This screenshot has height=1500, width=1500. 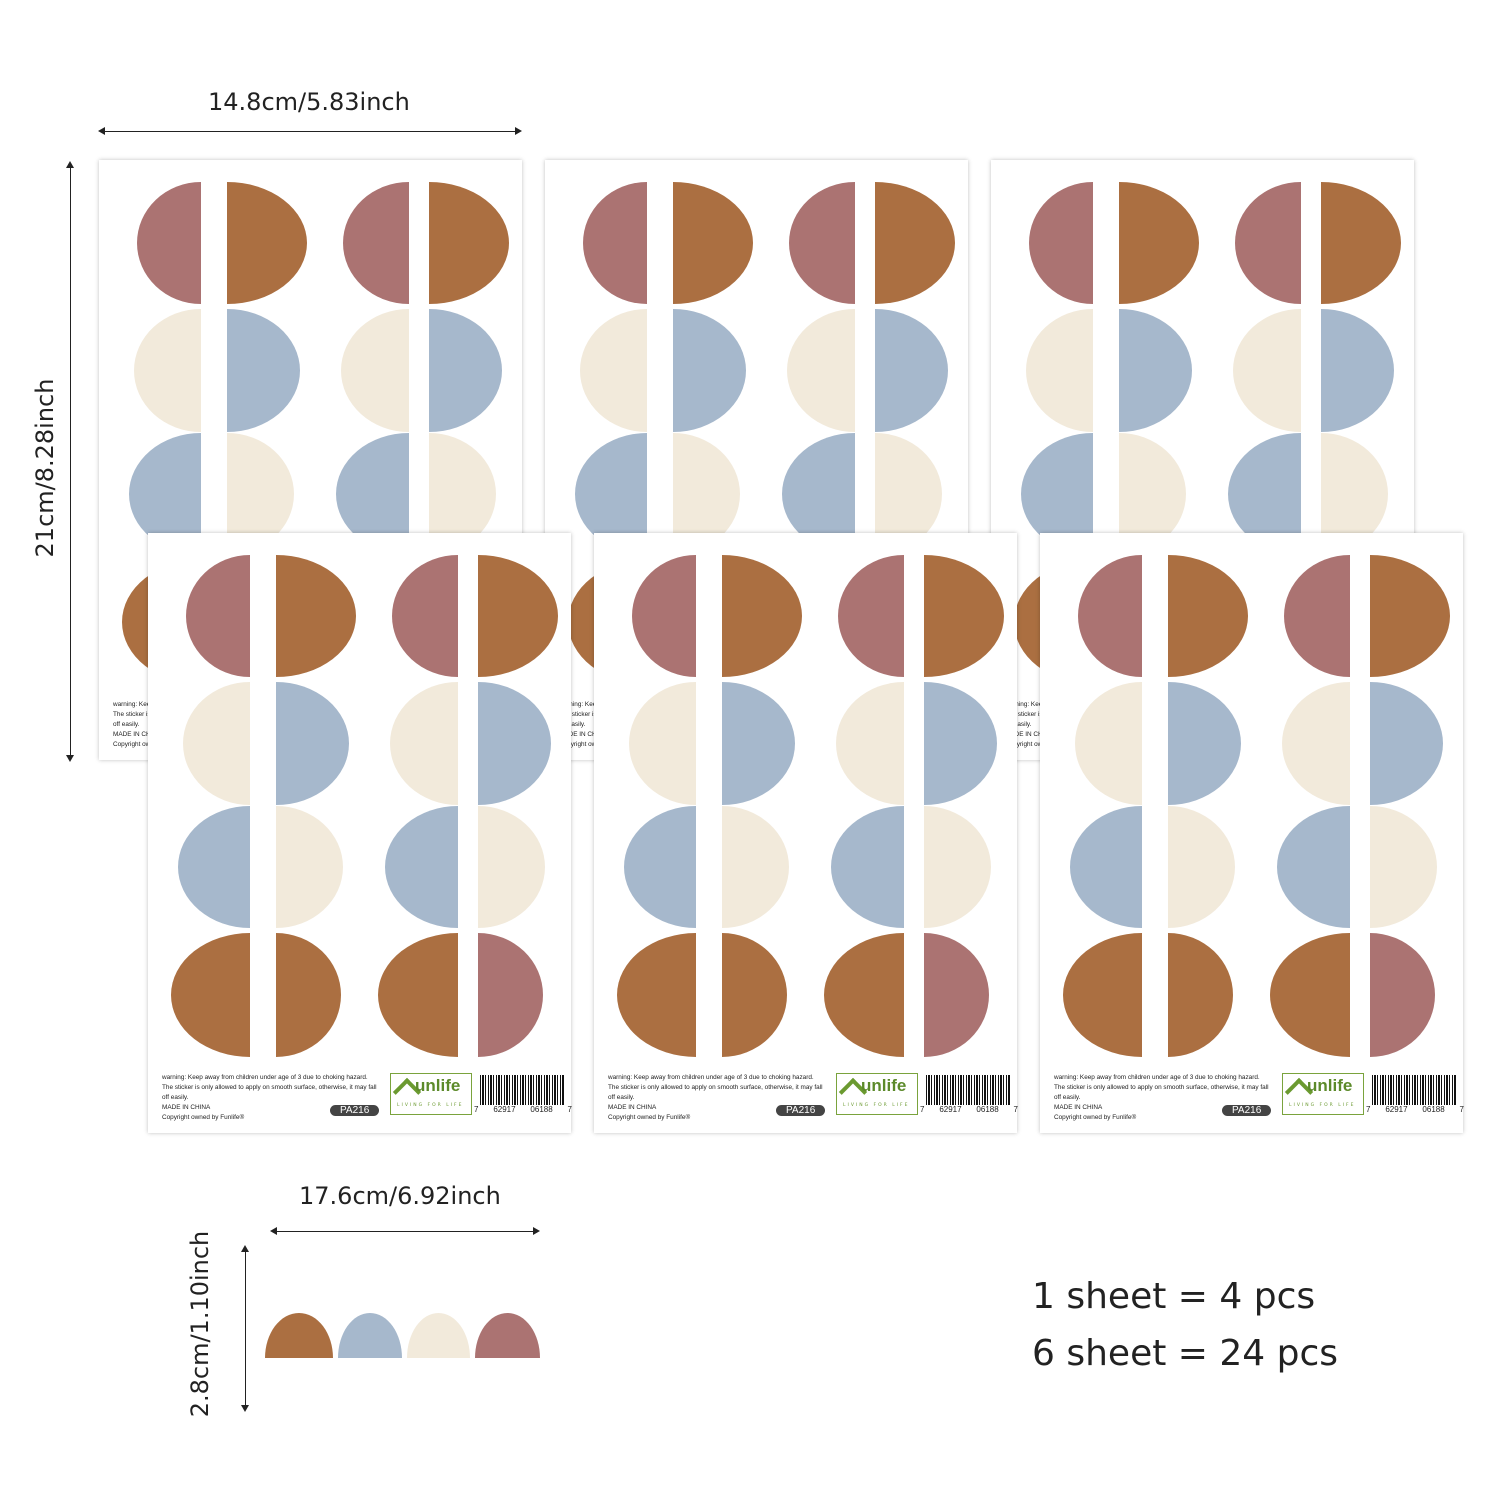 What do you see at coordinates (1185, 1353) in the screenshot?
I see `quantity-total: 6 sheet = 24 pcs` at bounding box center [1185, 1353].